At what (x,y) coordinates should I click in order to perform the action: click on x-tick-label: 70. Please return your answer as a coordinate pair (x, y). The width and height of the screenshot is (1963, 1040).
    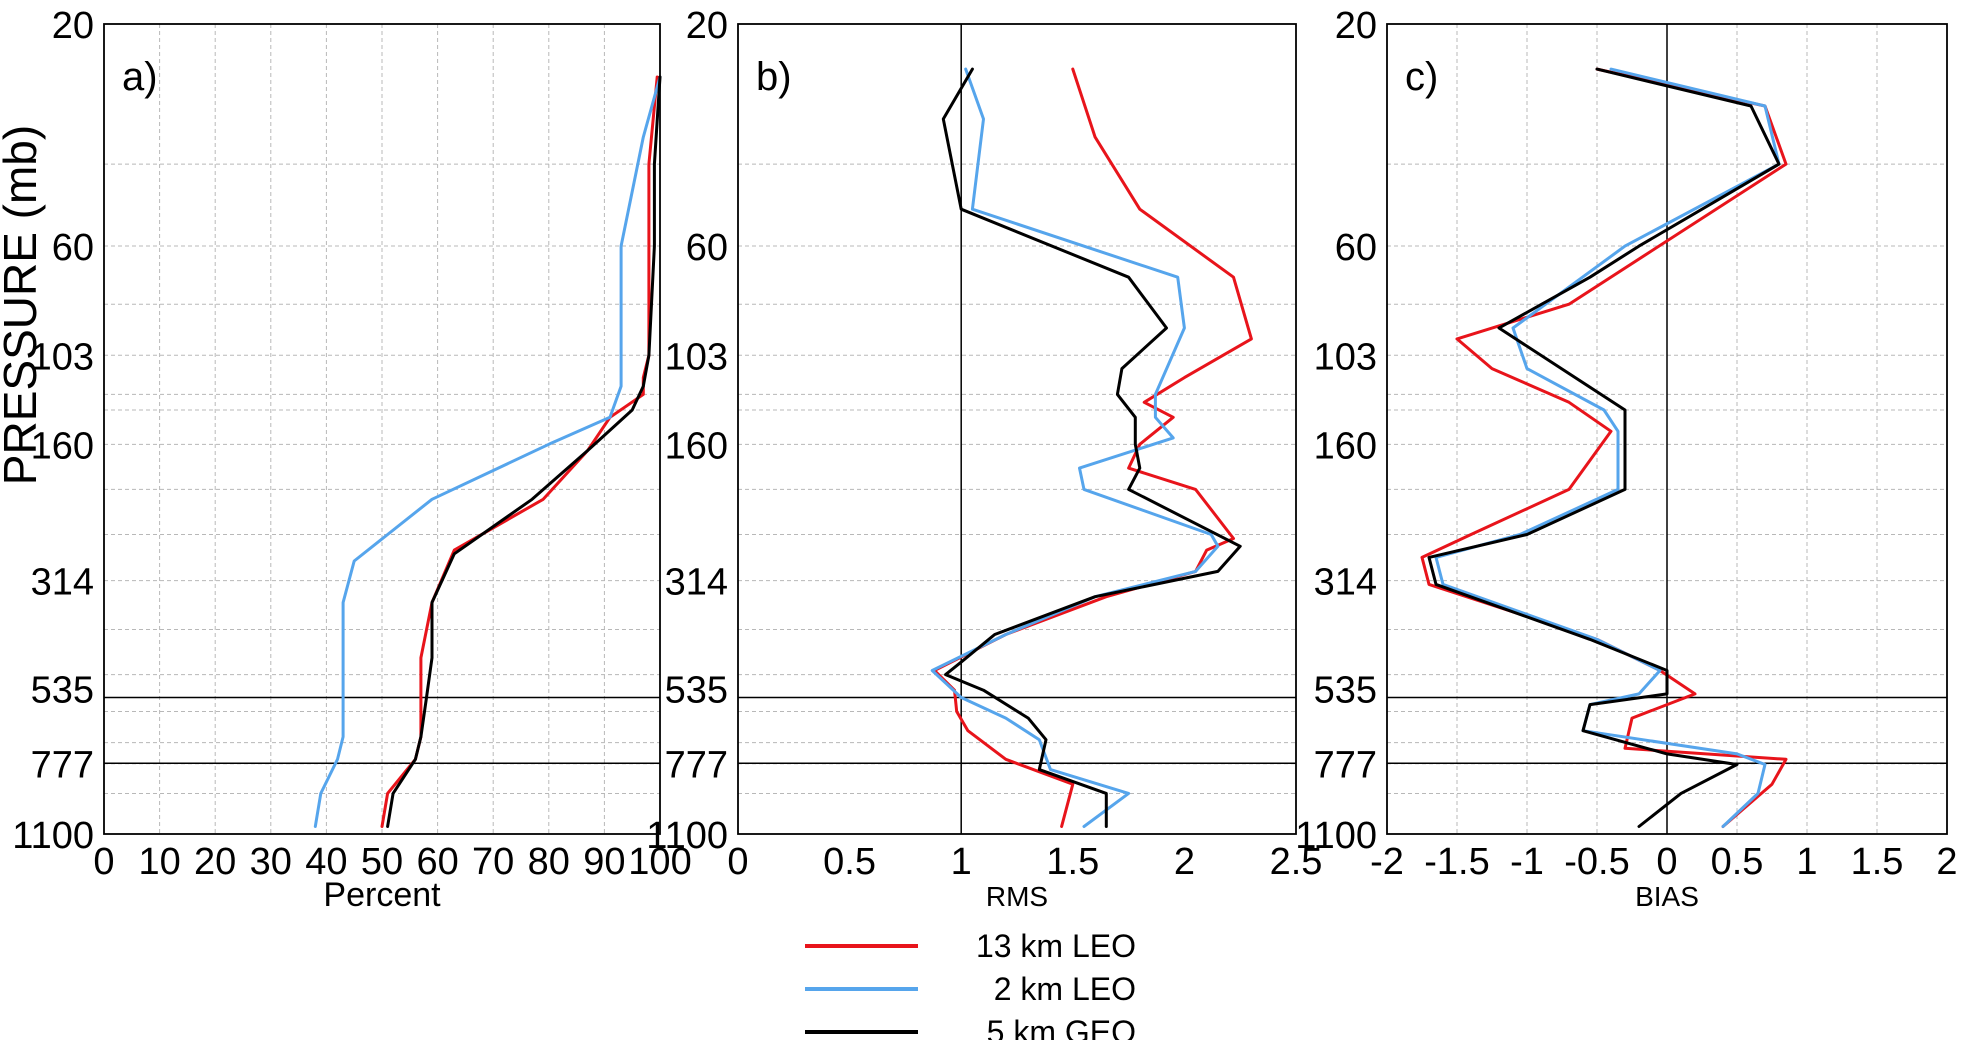
    Looking at the image, I should click on (493, 862).